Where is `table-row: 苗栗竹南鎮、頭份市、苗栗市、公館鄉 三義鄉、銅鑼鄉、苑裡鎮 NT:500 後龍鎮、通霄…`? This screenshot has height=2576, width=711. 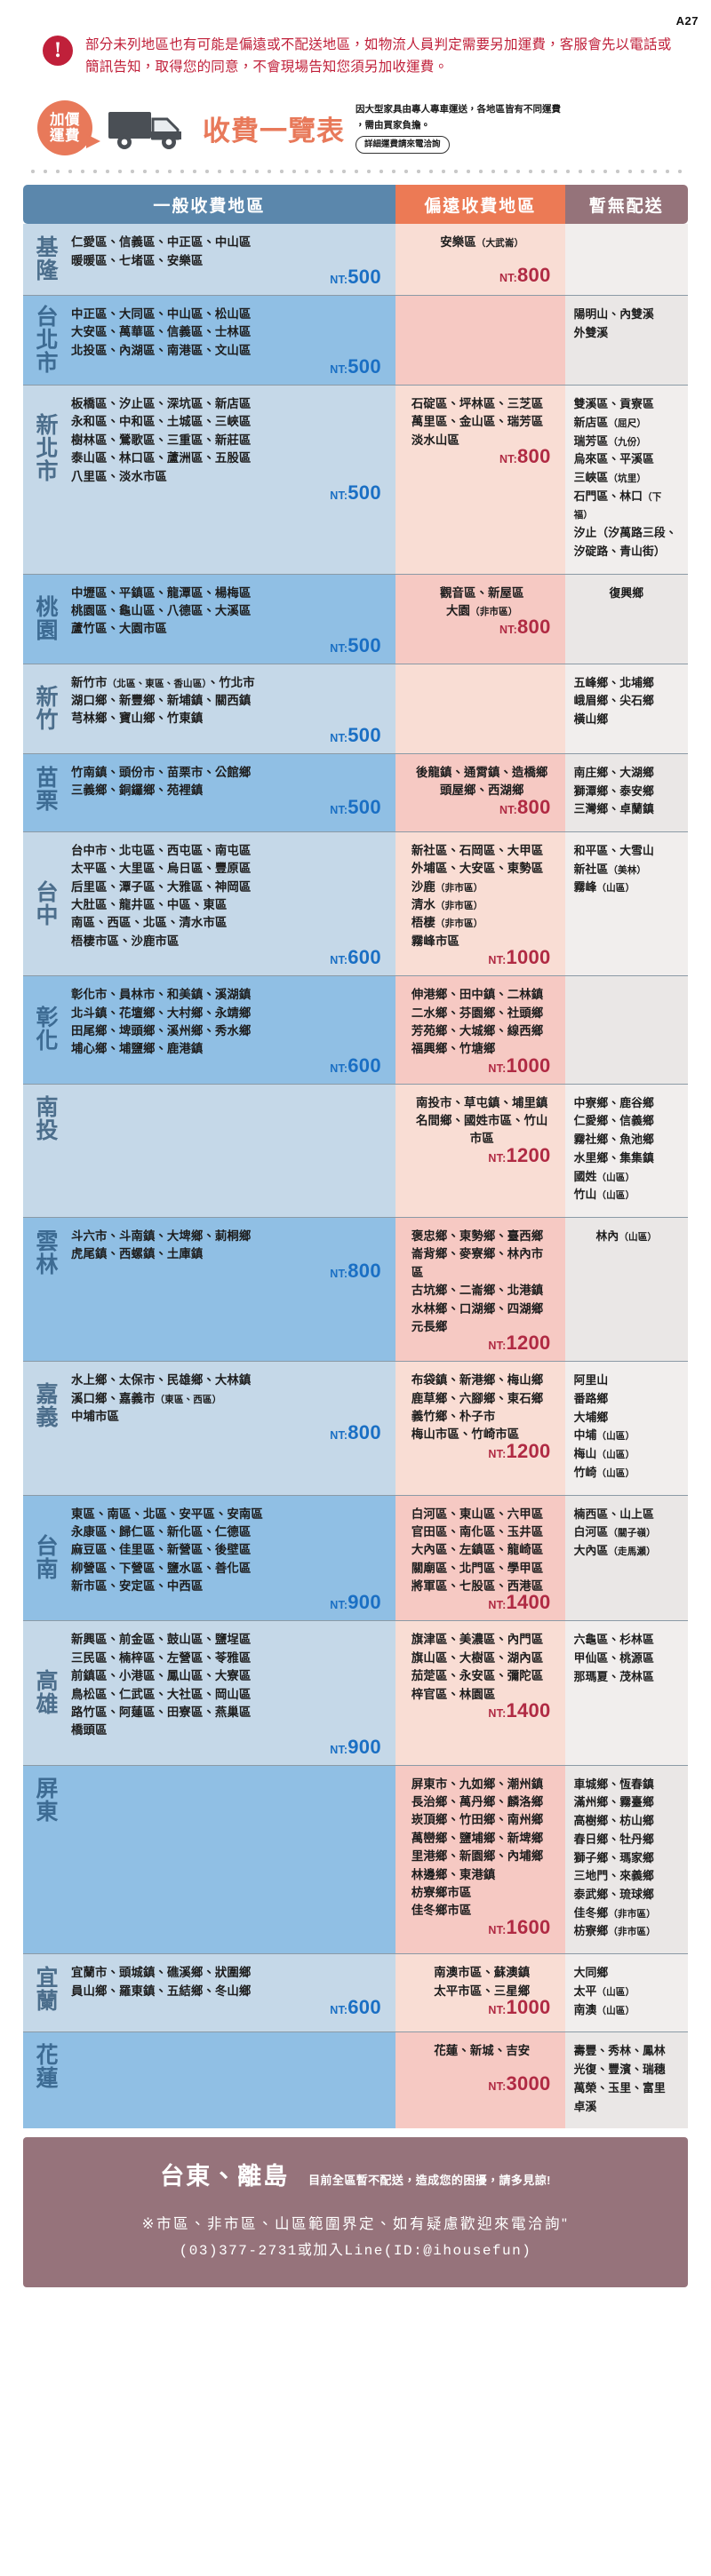 table-row: 苗栗竹南鎮、頭份市、苗栗市、公館鄉 三義鄉、銅鑼鄉、苑裡鎮 NT:500 後龍鎮、通霄… is located at coordinates (355, 792).